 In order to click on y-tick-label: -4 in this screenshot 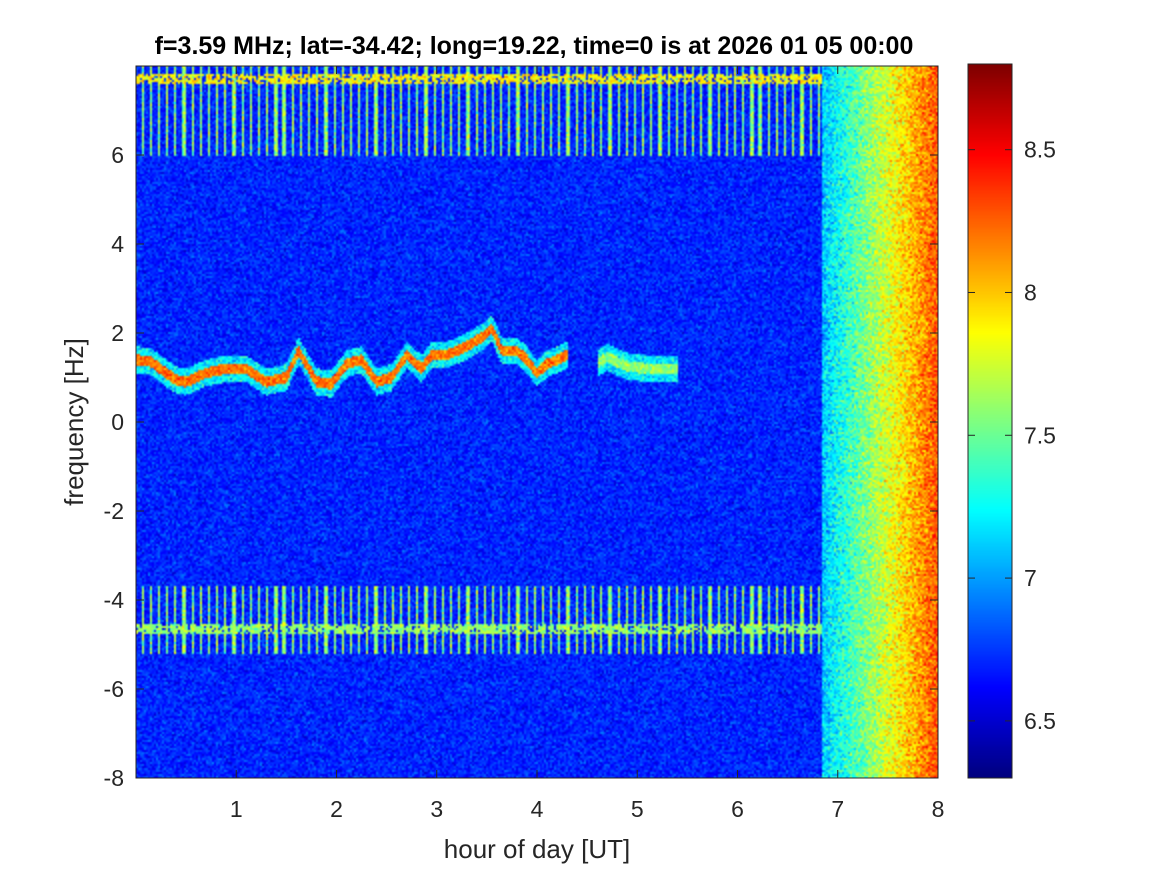, I will do `click(114, 600)`.